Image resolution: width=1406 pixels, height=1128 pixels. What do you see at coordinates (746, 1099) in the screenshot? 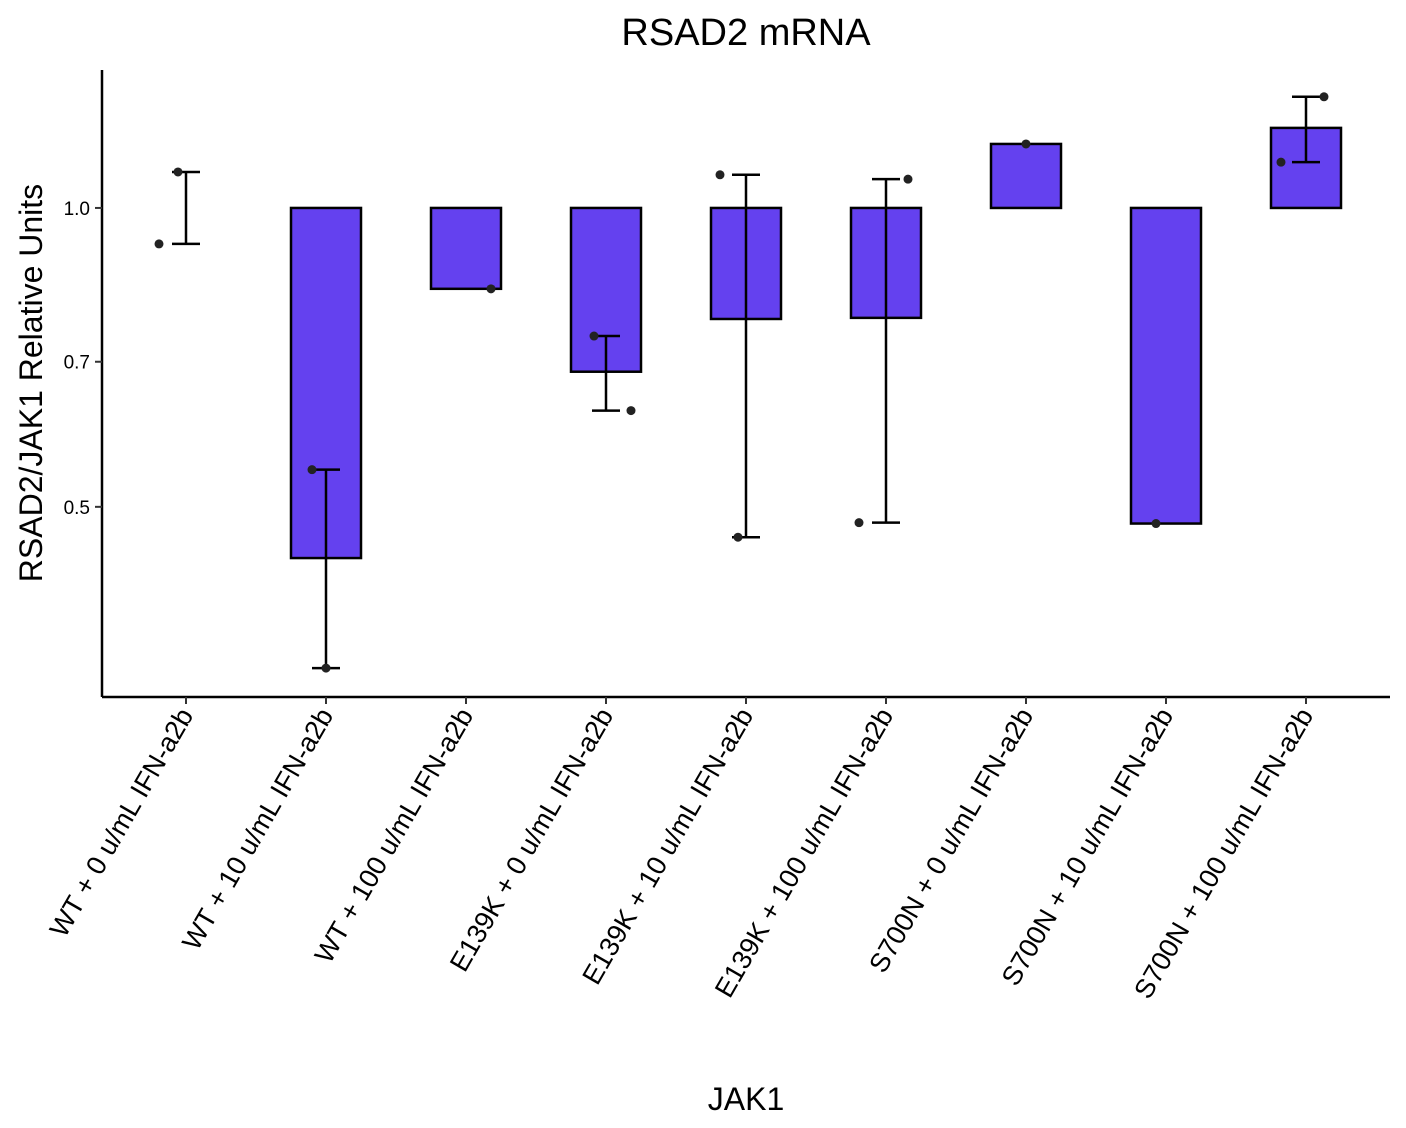
I see `x-axis-label: JAK1` at bounding box center [746, 1099].